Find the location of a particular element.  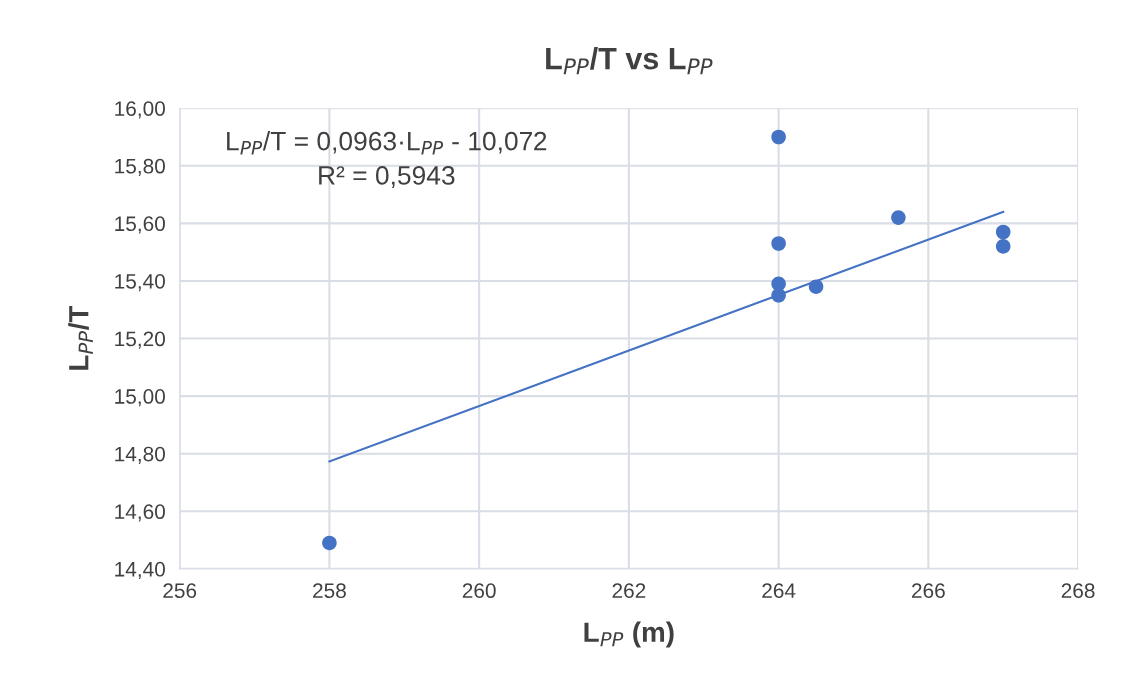

chart-title: L$_{PP}$/T vs L$_{PP}$ is located at coordinates (629, 61).